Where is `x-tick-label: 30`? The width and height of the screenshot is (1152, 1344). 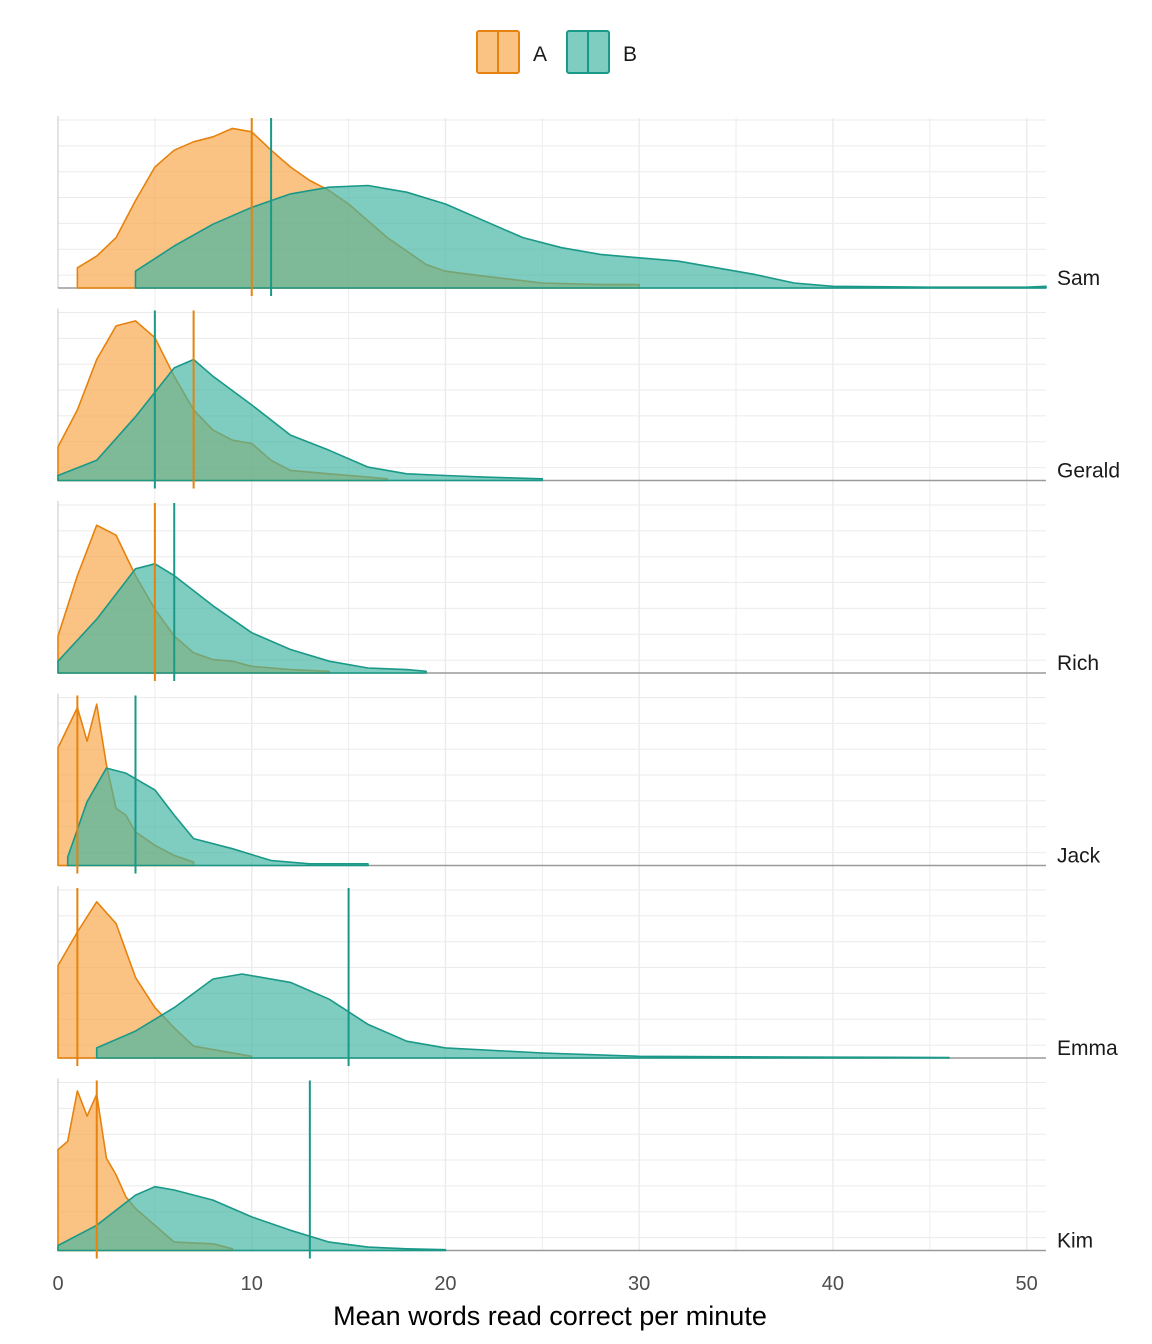
x-tick-label: 30 is located at coordinates (639, 1284).